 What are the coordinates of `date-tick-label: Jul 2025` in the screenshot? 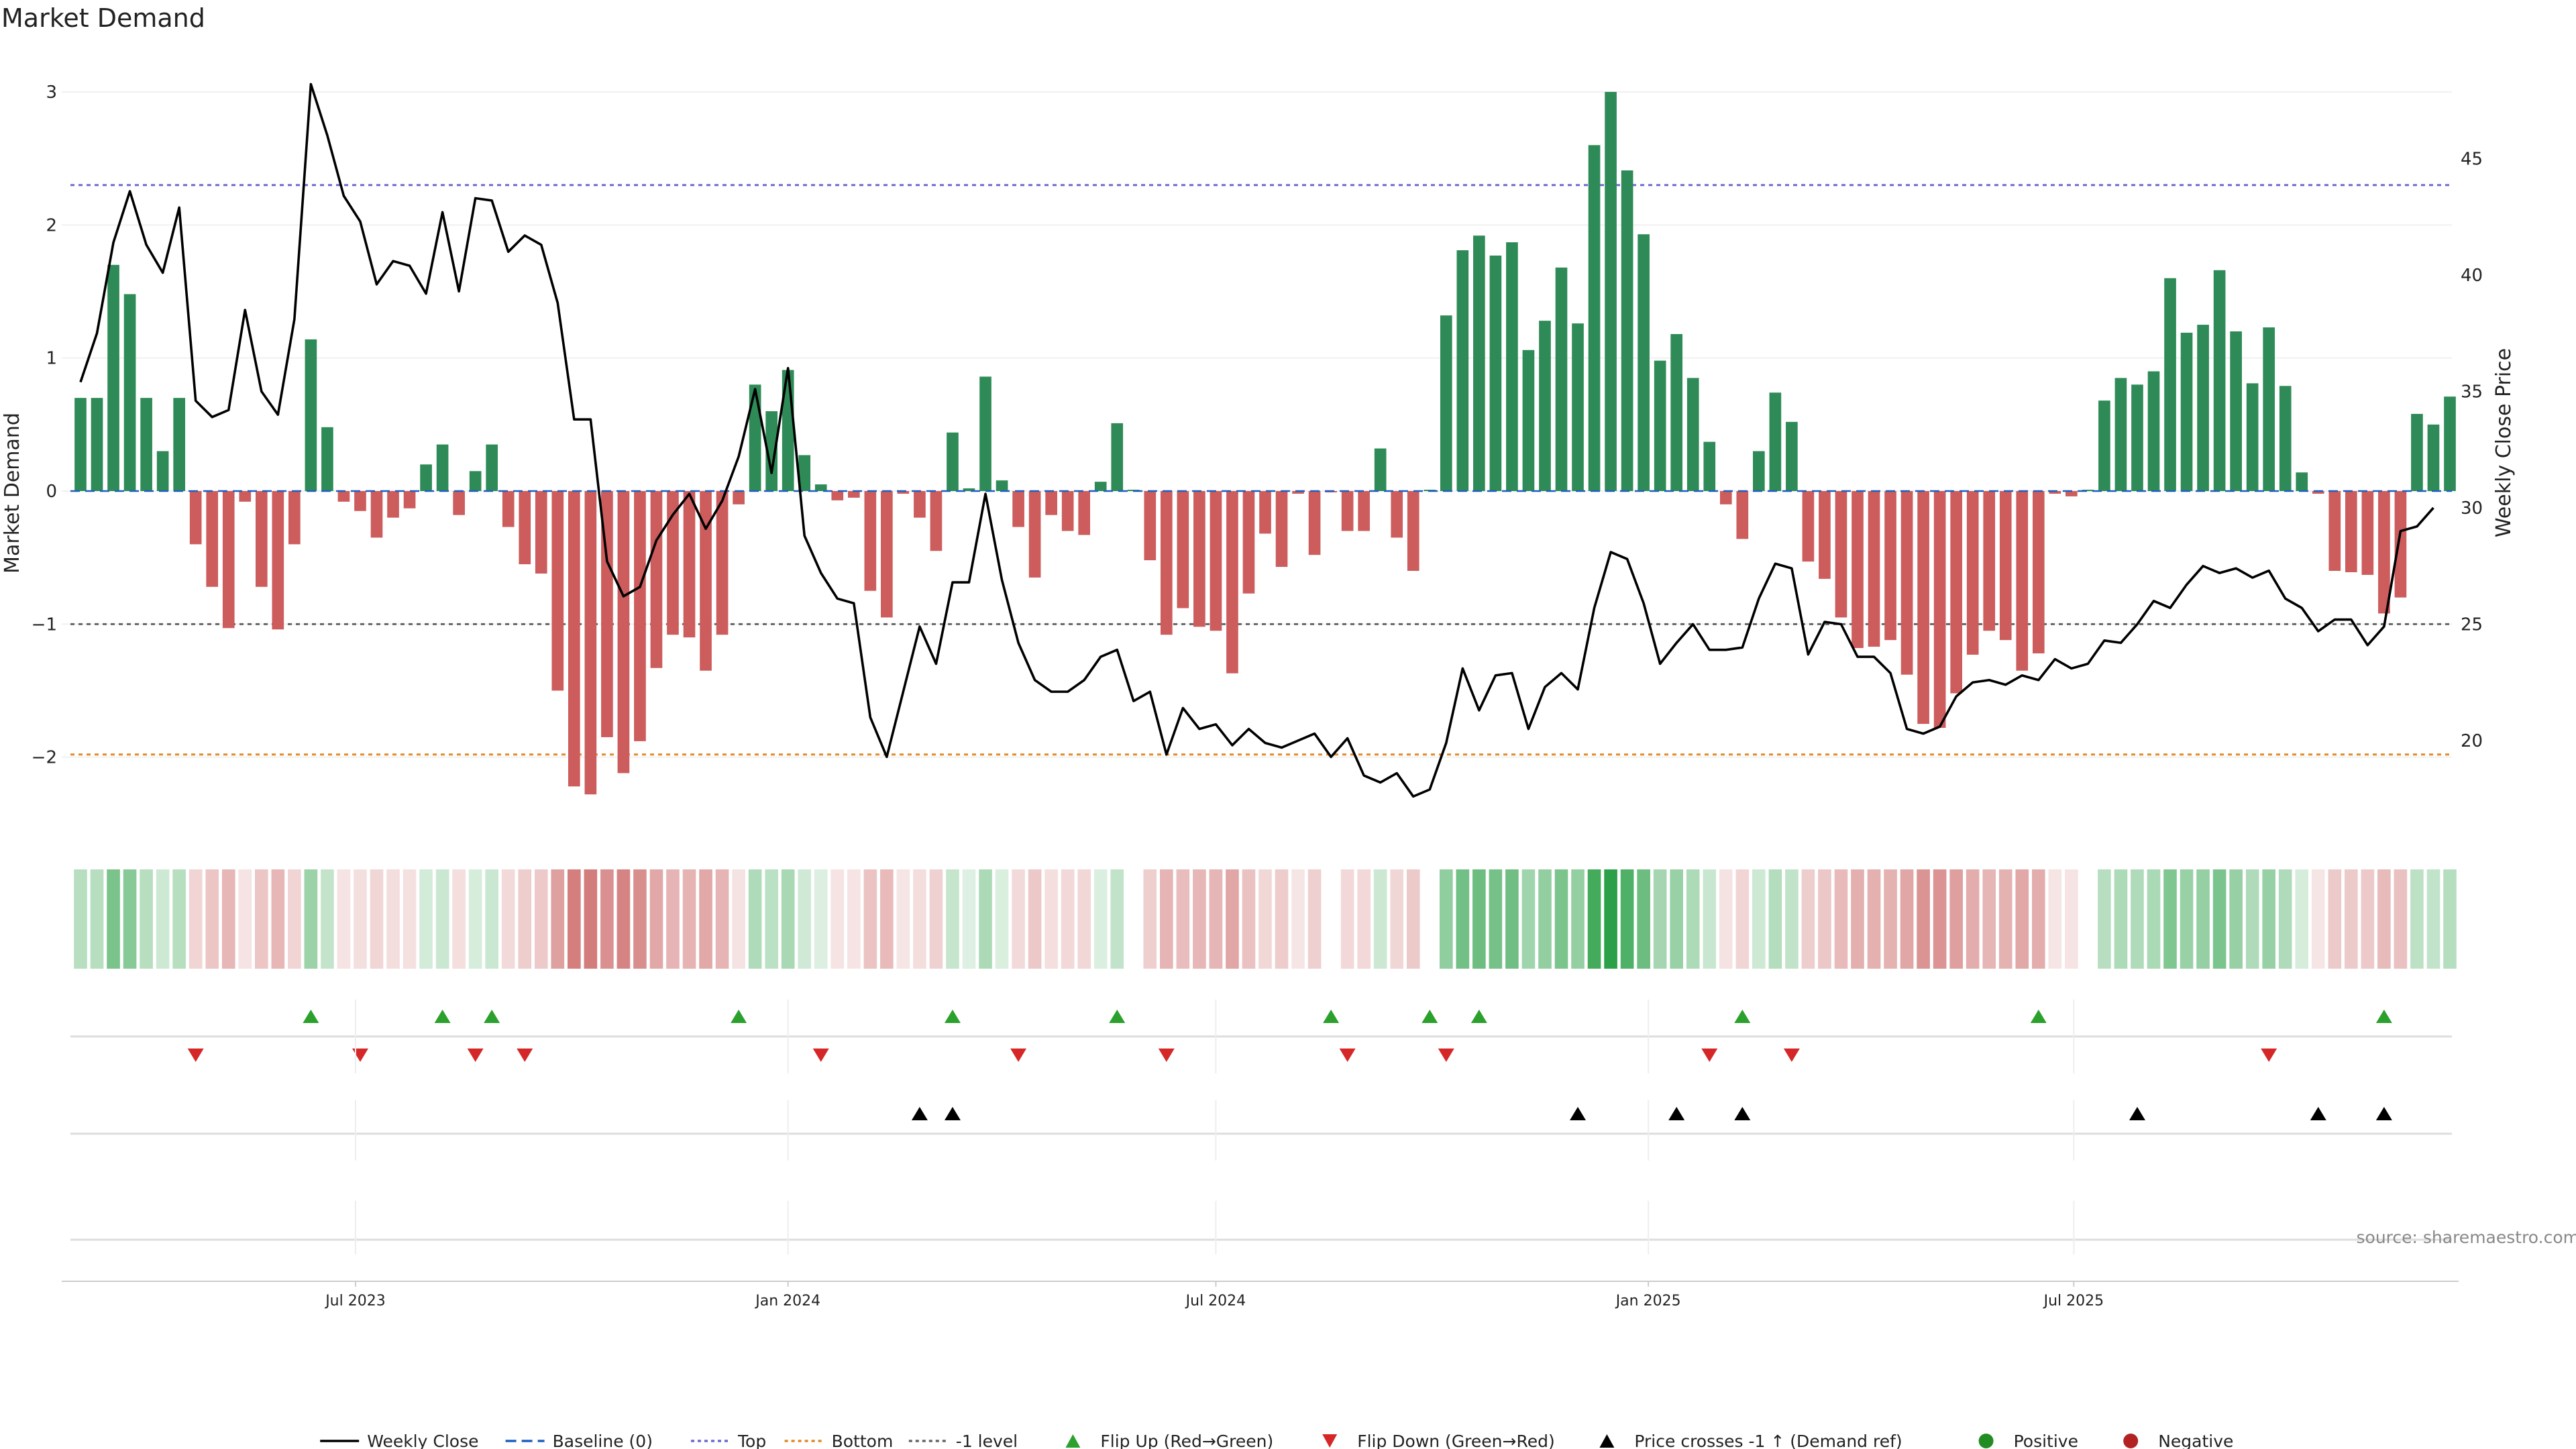 It's located at (2073, 1301).